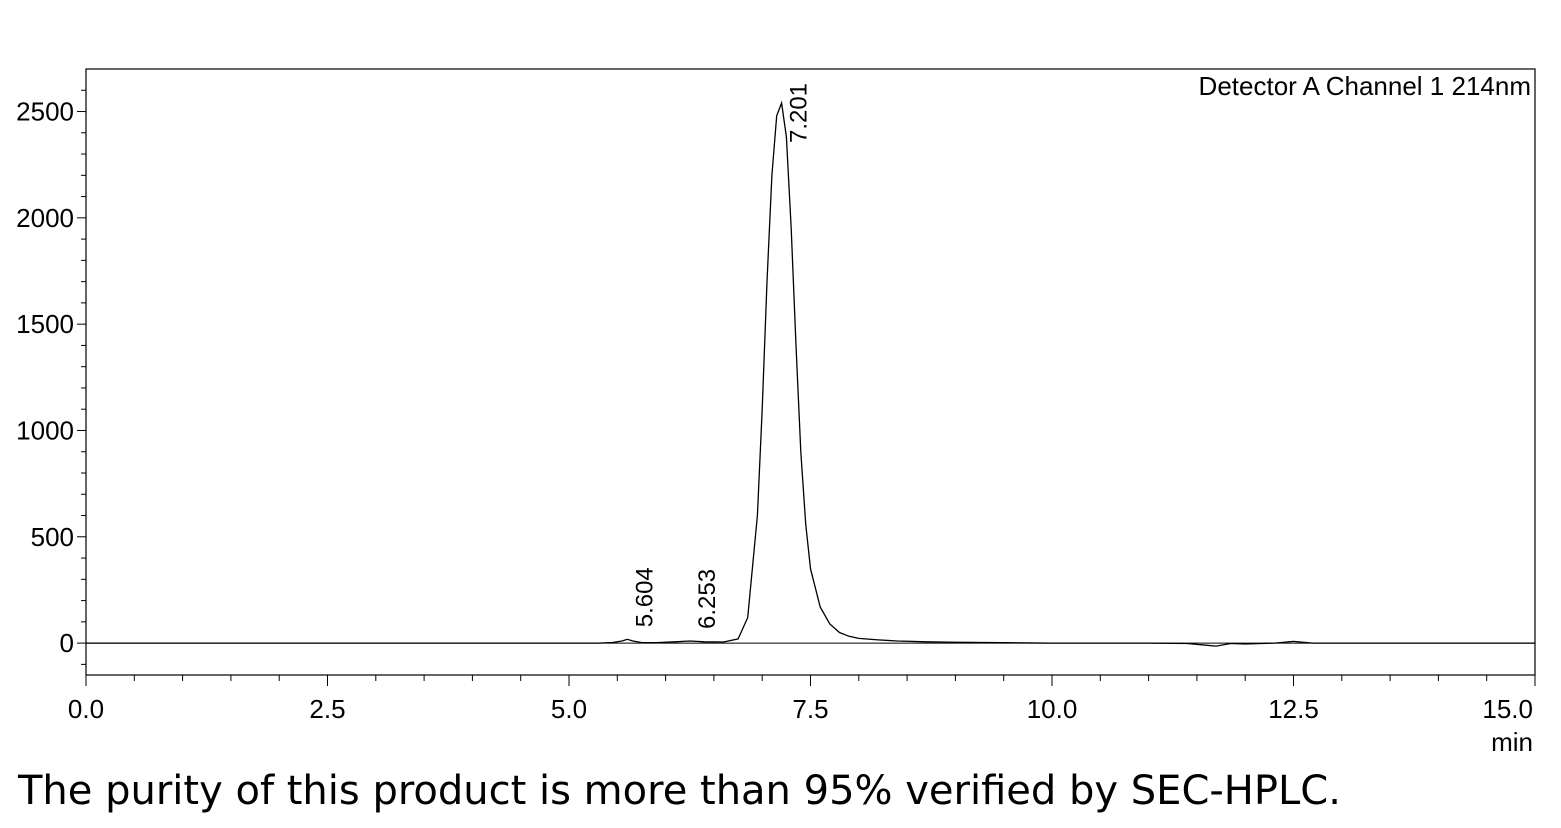 This screenshot has height=828, width=1561. I want to click on channel-label: Detector A Channel 1 214nm, so click(1365, 86).